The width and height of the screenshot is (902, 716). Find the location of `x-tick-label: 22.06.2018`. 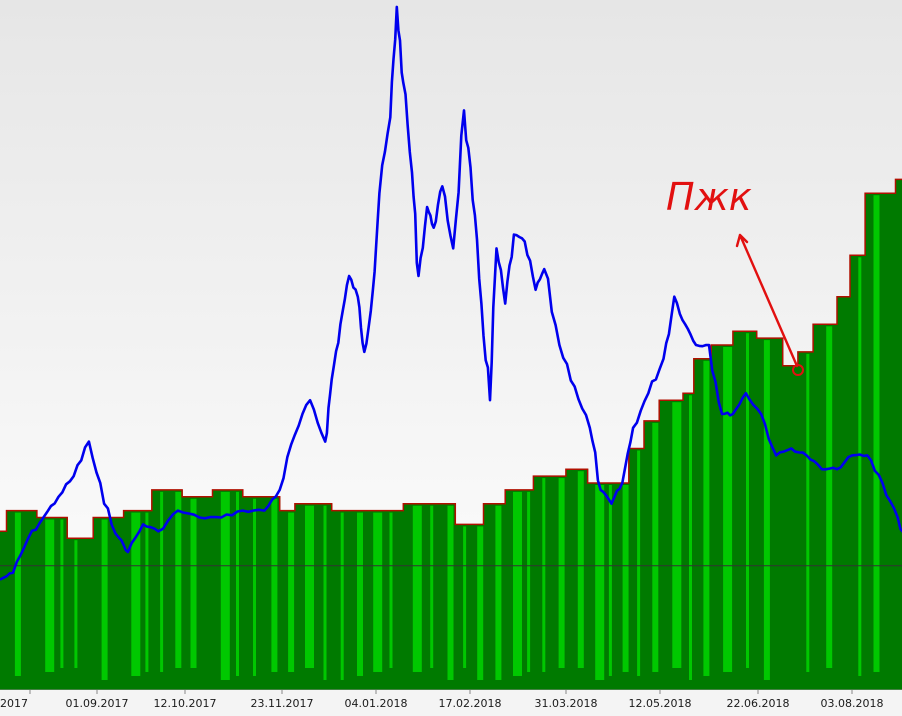

x-tick-label: 22.06.2018 is located at coordinates (758, 703).